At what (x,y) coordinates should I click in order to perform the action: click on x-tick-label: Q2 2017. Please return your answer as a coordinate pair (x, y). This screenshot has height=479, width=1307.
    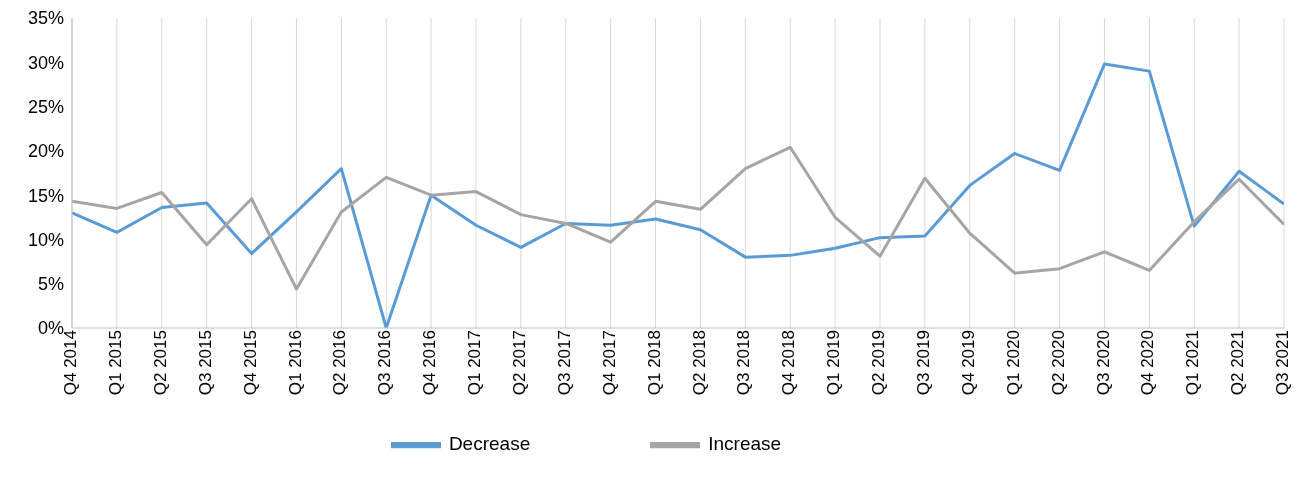
    Looking at the image, I should click on (519, 363).